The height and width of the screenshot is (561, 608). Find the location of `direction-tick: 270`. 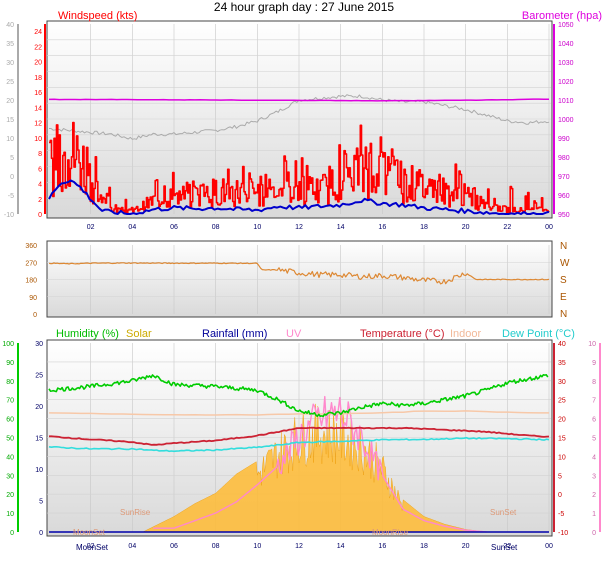

direction-tick: 270 is located at coordinates (31, 263).